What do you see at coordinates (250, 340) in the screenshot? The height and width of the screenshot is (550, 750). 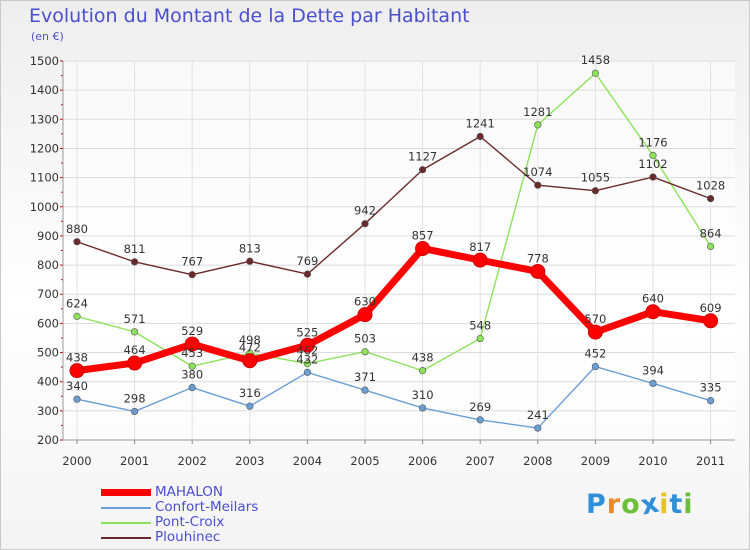 I see `data-label: 498` at bounding box center [250, 340].